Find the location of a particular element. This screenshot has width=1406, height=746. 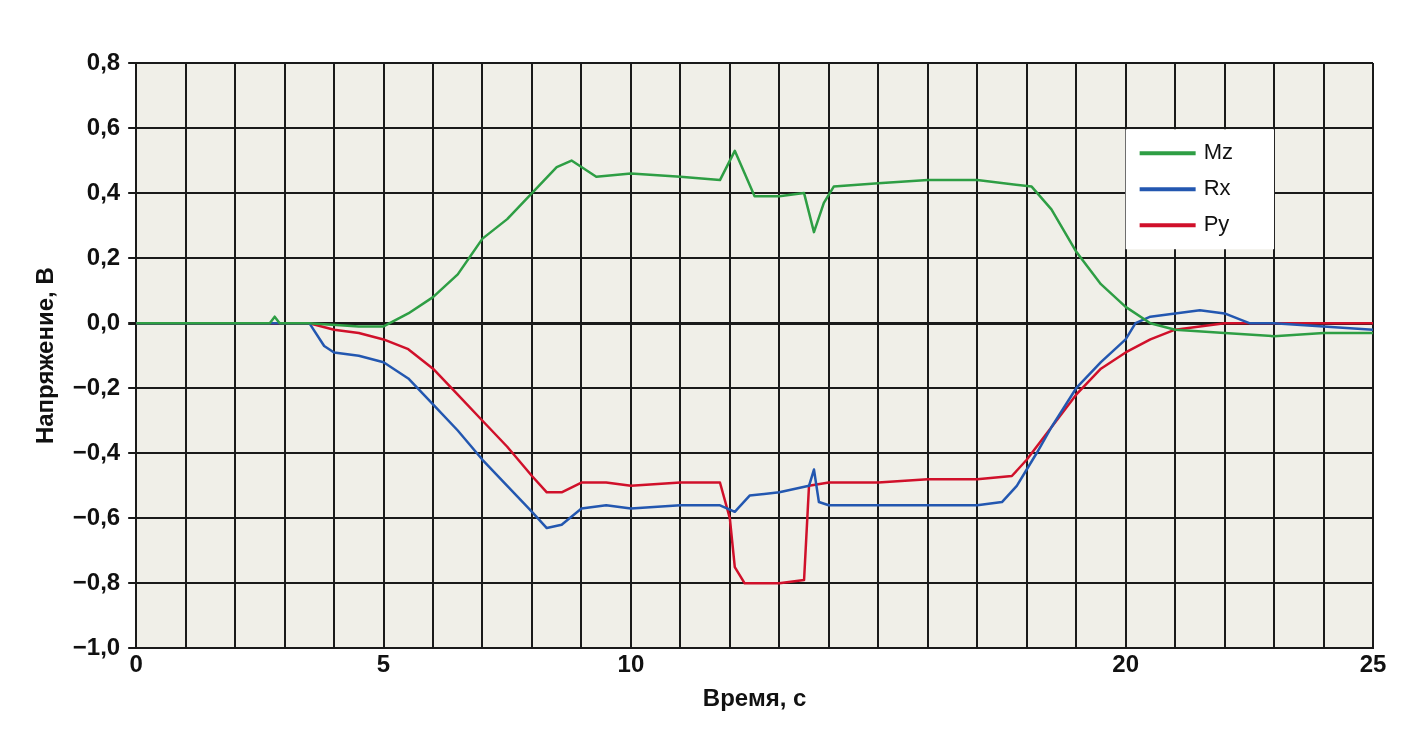

y-tick-label: 0,6 is located at coordinates (103, 126).